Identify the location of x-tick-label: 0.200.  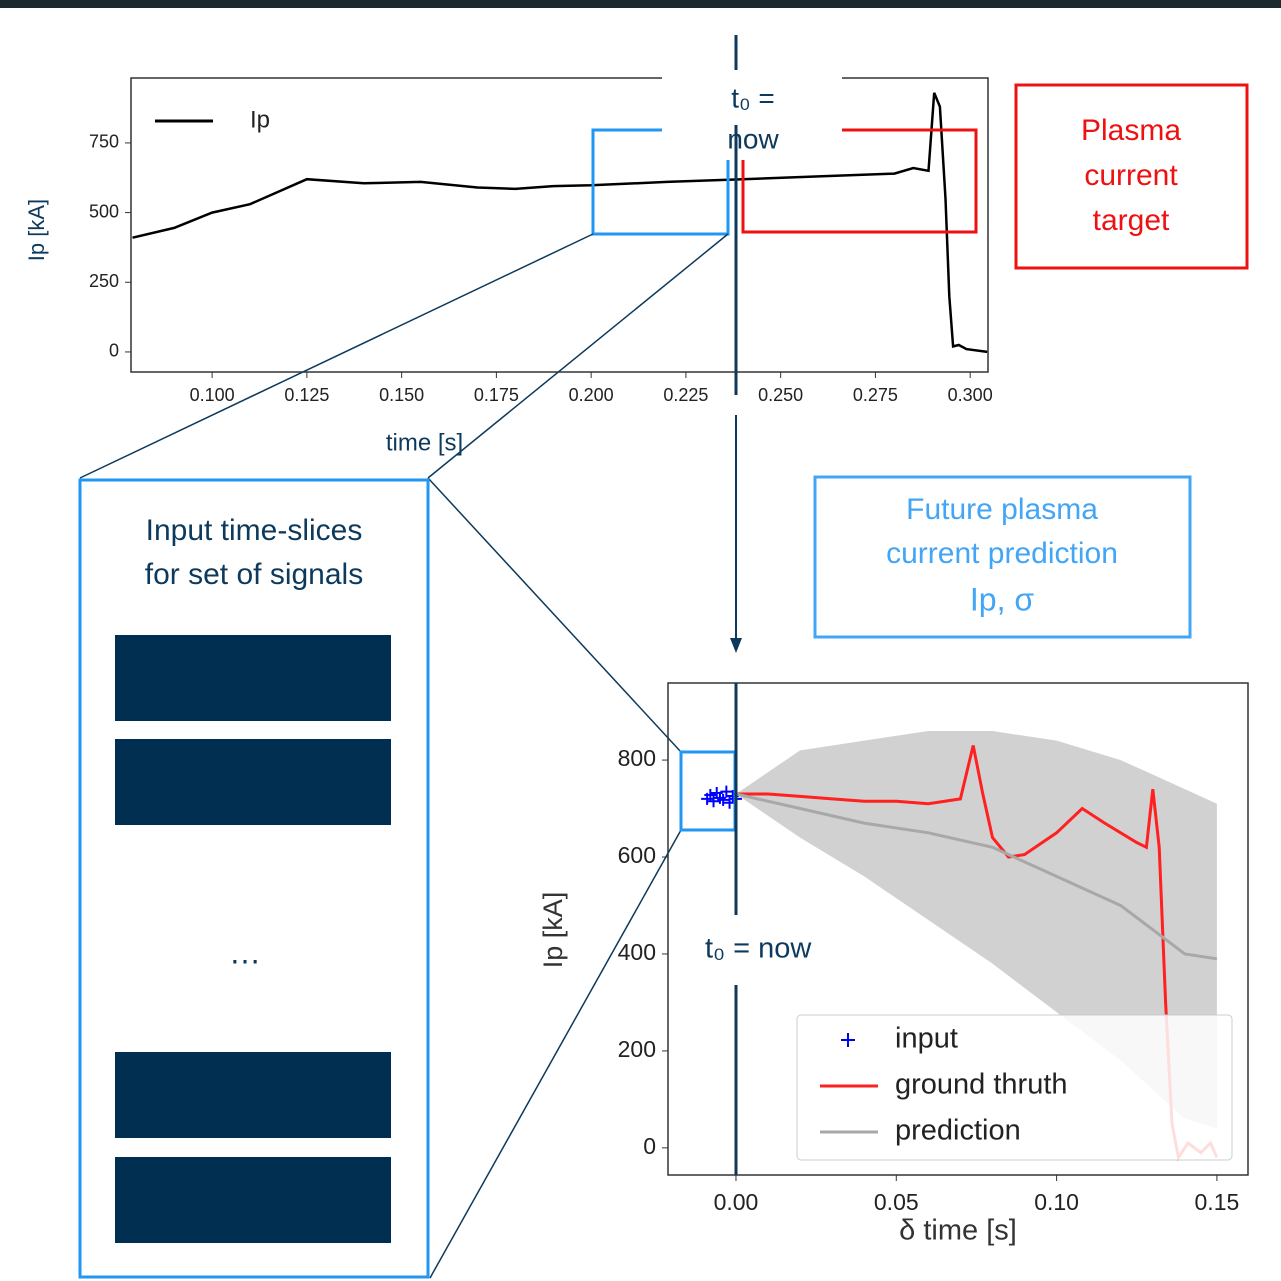
(591, 395).